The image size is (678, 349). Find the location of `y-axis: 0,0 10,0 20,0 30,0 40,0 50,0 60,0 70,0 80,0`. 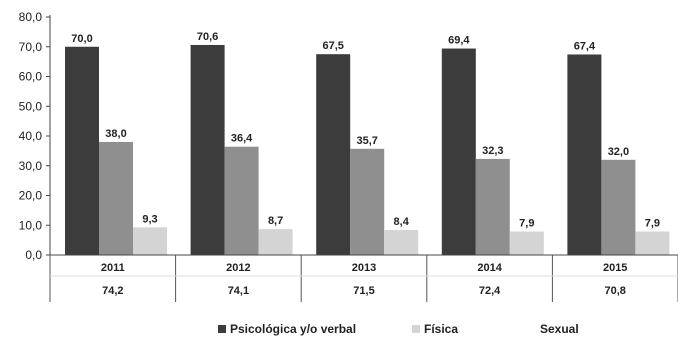

y-axis: 0,0 10,0 20,0 30,0 40,0 50,0 60,0 70,0 80,0 is located at coordinates (35, 136).